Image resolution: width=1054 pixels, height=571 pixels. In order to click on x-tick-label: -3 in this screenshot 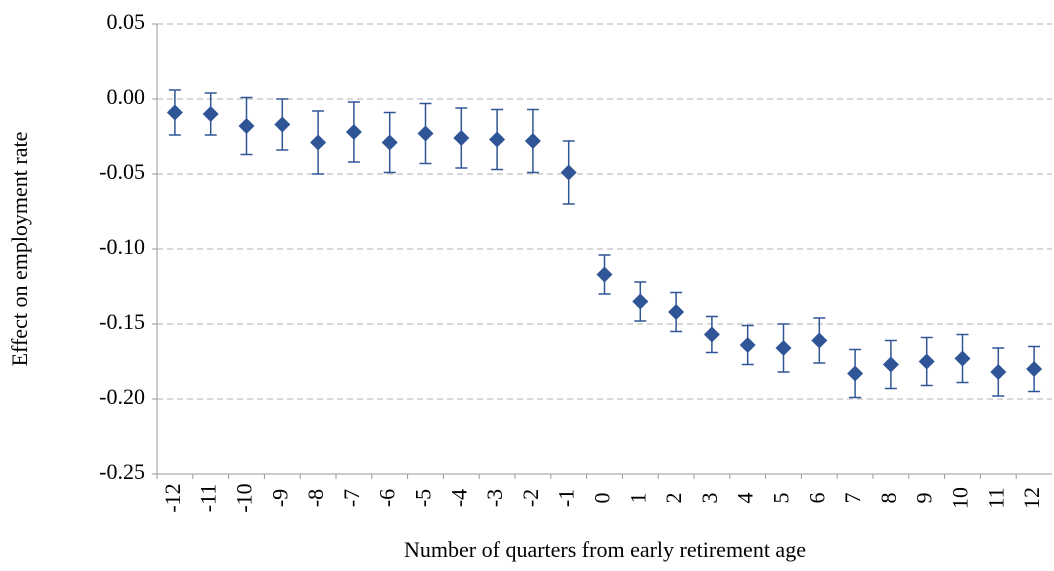, I will do `click(494, 498)`.